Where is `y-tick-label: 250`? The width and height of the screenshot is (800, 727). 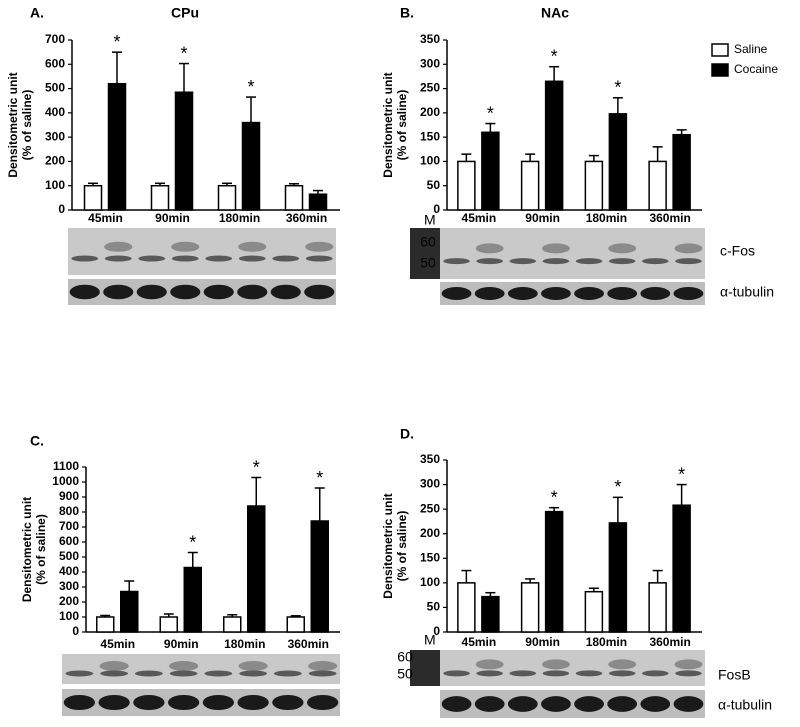 y-tick-label: 250 is located at coordinates (430, 88).